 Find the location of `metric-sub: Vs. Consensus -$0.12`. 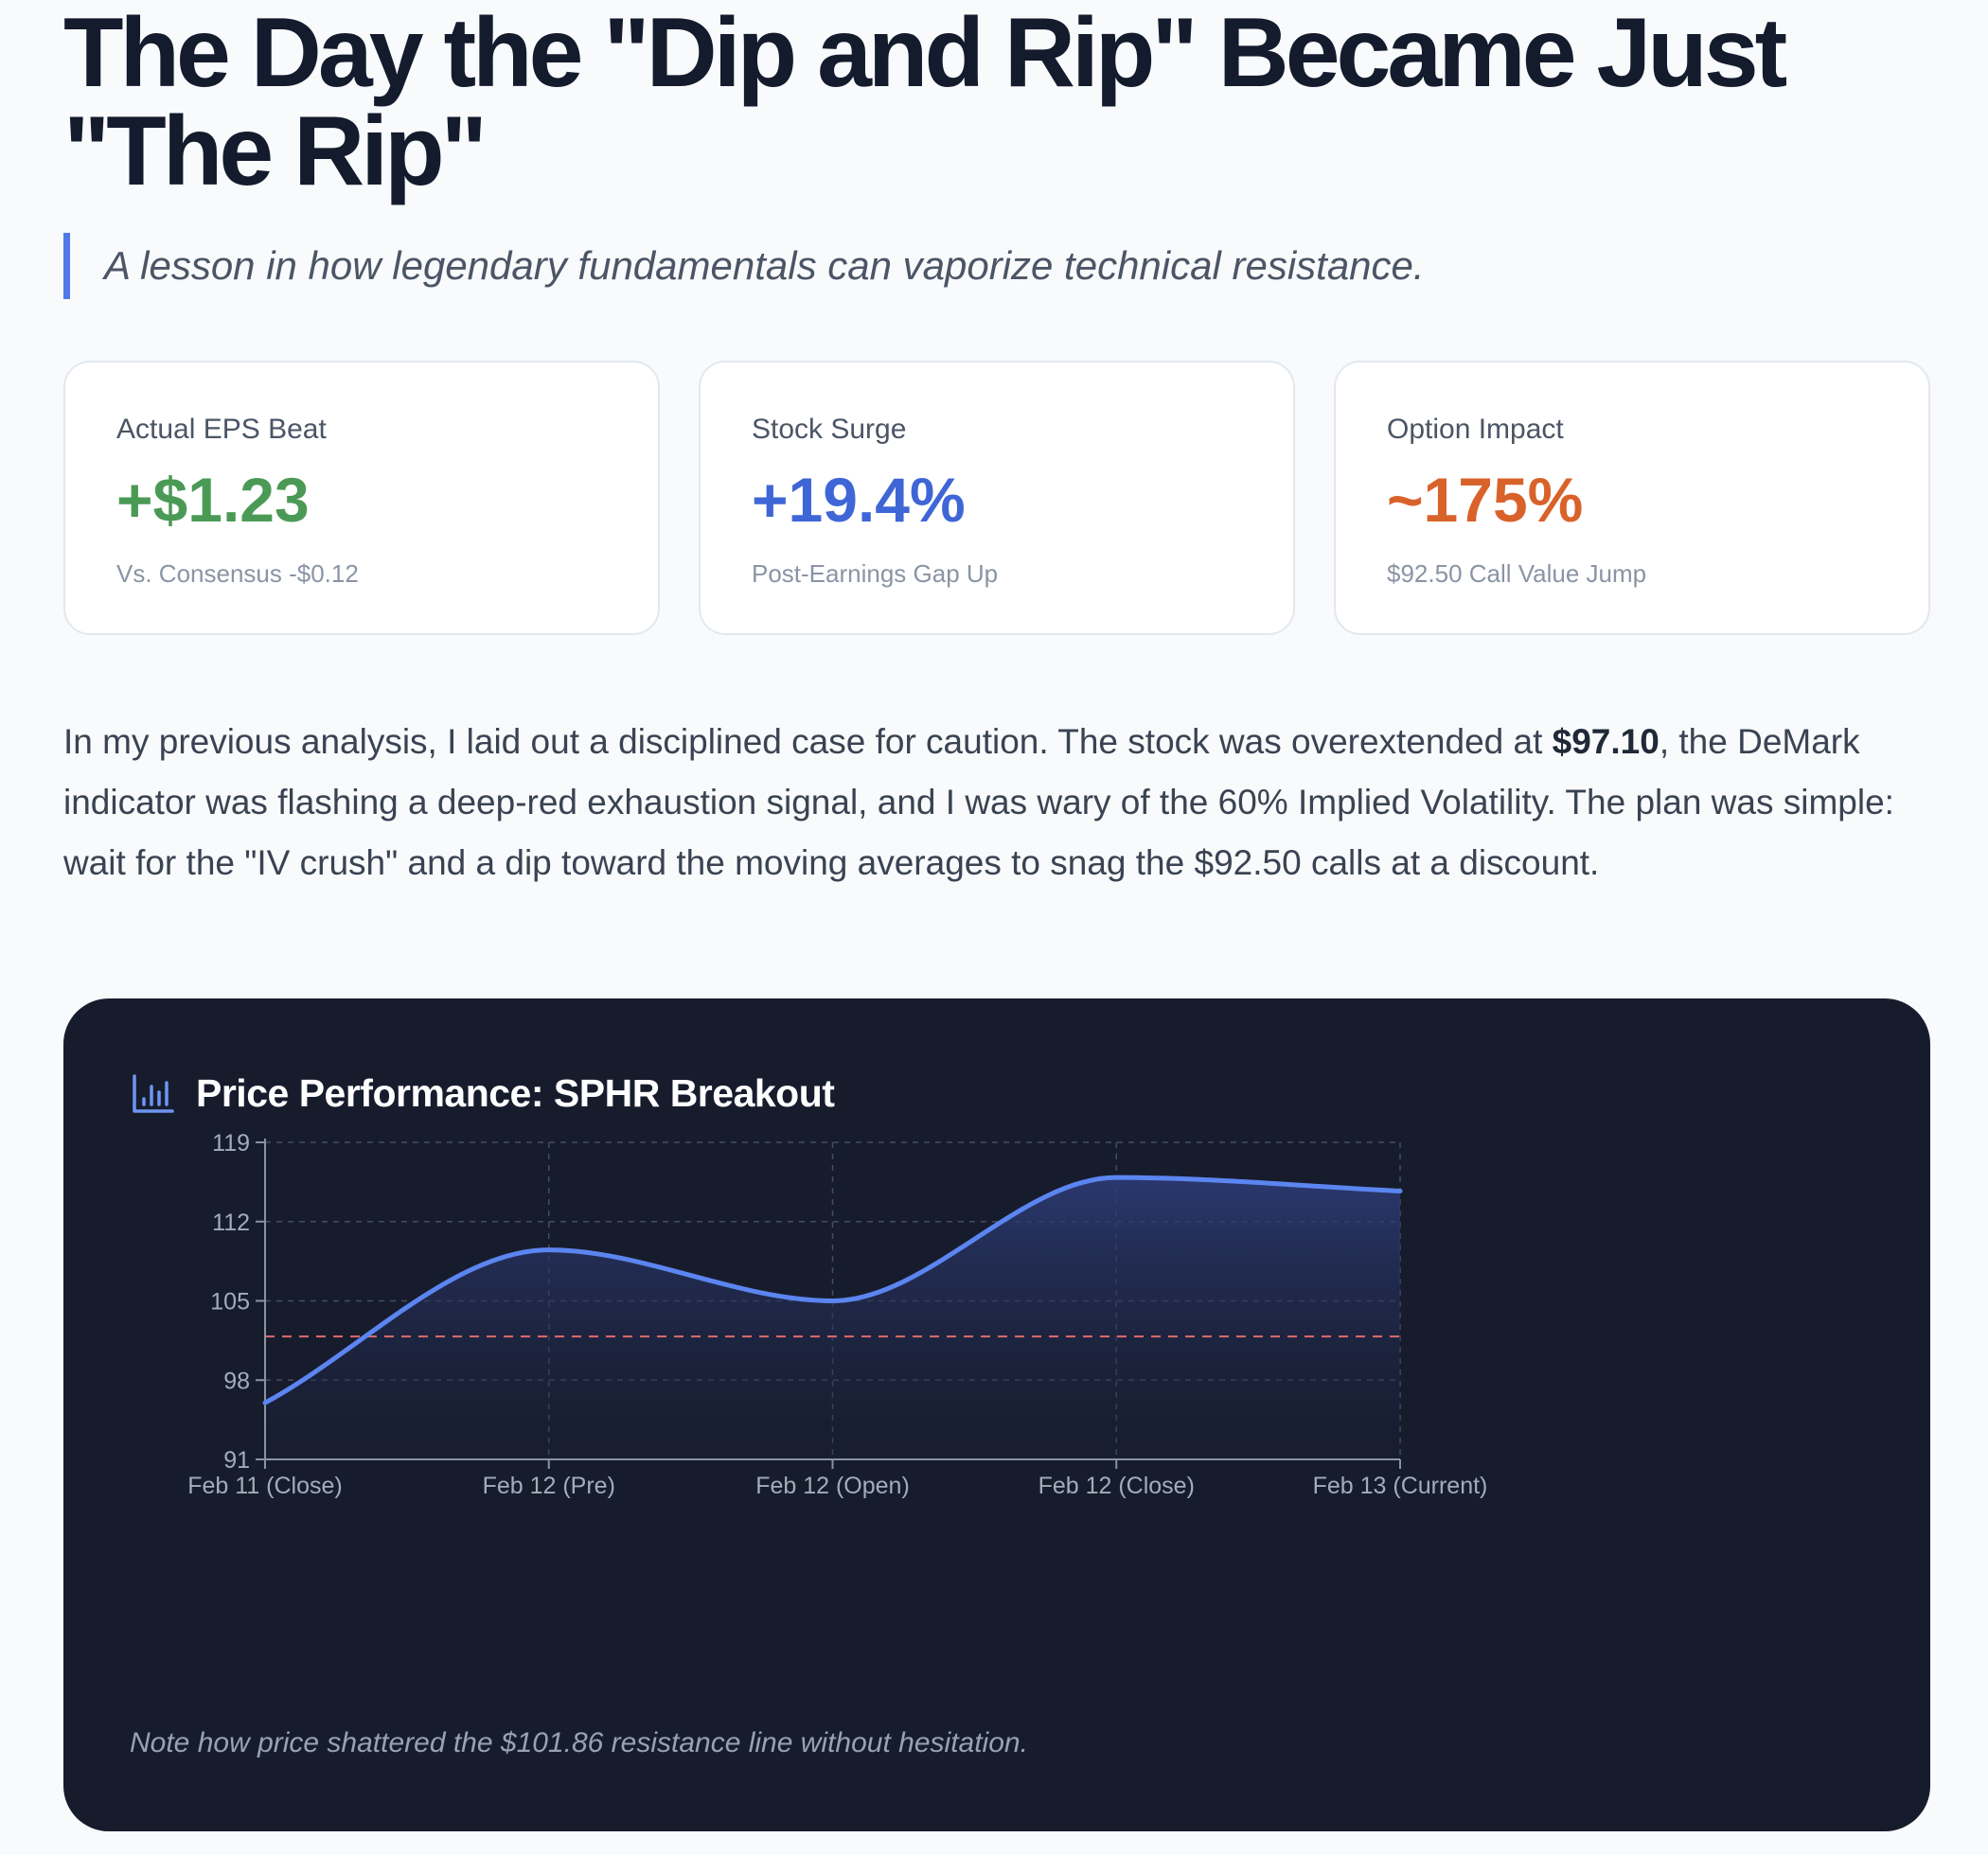

metric-sub: Vs. Consensus -$0.12 is located at coordinates (237, 573).